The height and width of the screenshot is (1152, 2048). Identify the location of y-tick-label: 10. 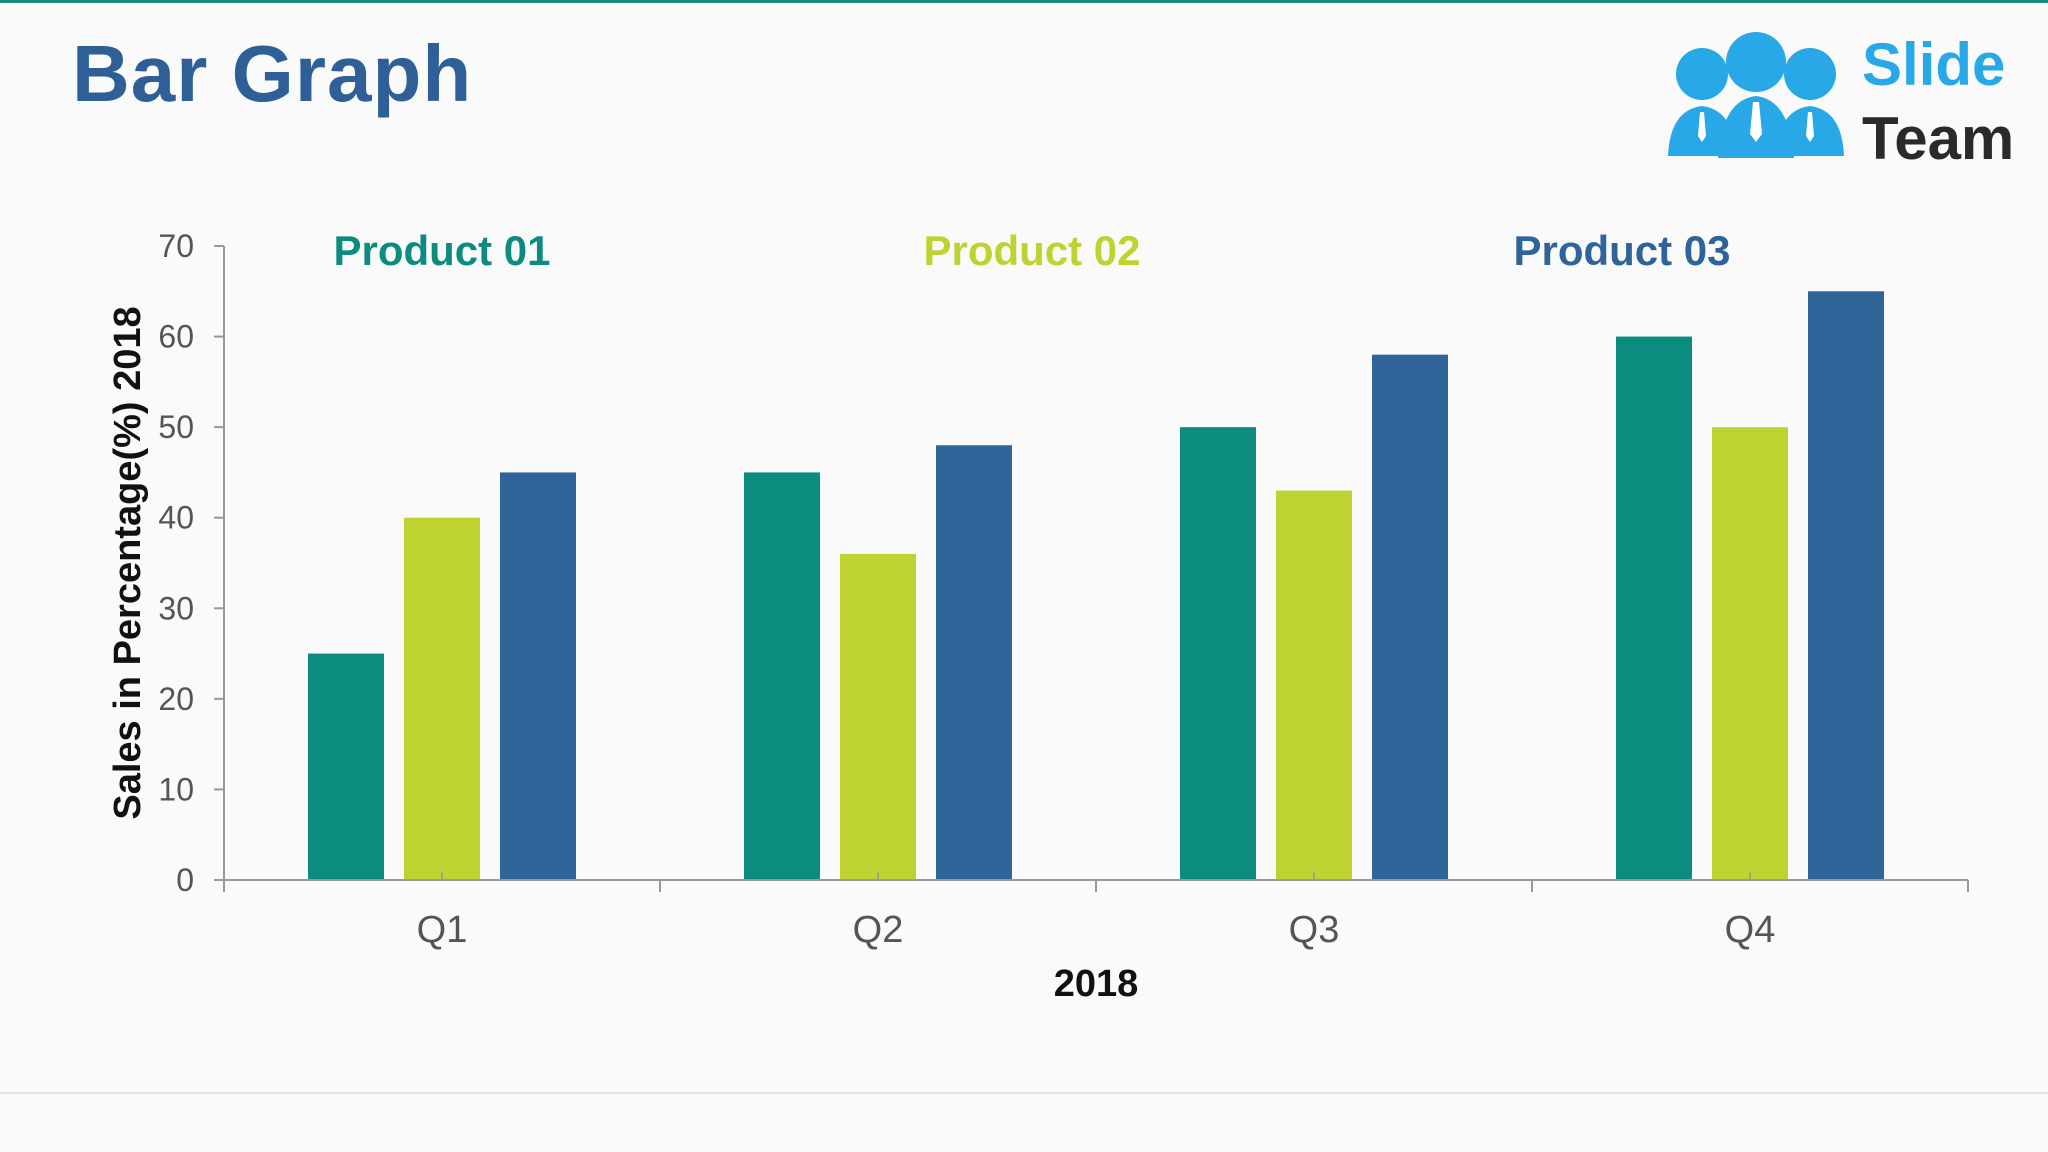
(176, 789).